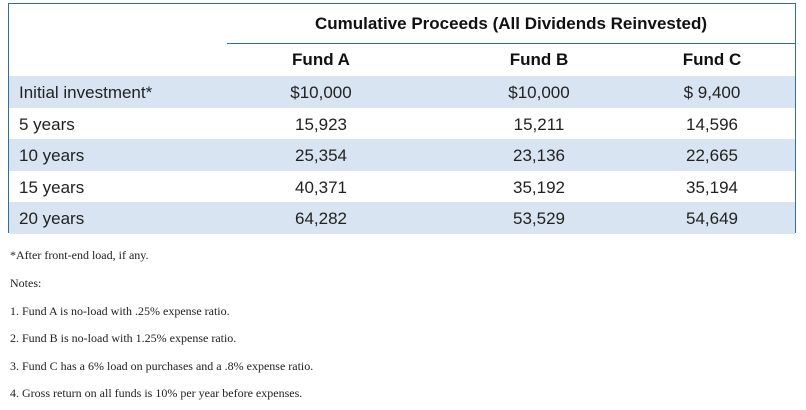 This screenshot has height=410, width=806. What do you see at coordinates (26, 283) in the screenshot?
I see `notes-heading: Notes:` at bounding box center [26, 283].